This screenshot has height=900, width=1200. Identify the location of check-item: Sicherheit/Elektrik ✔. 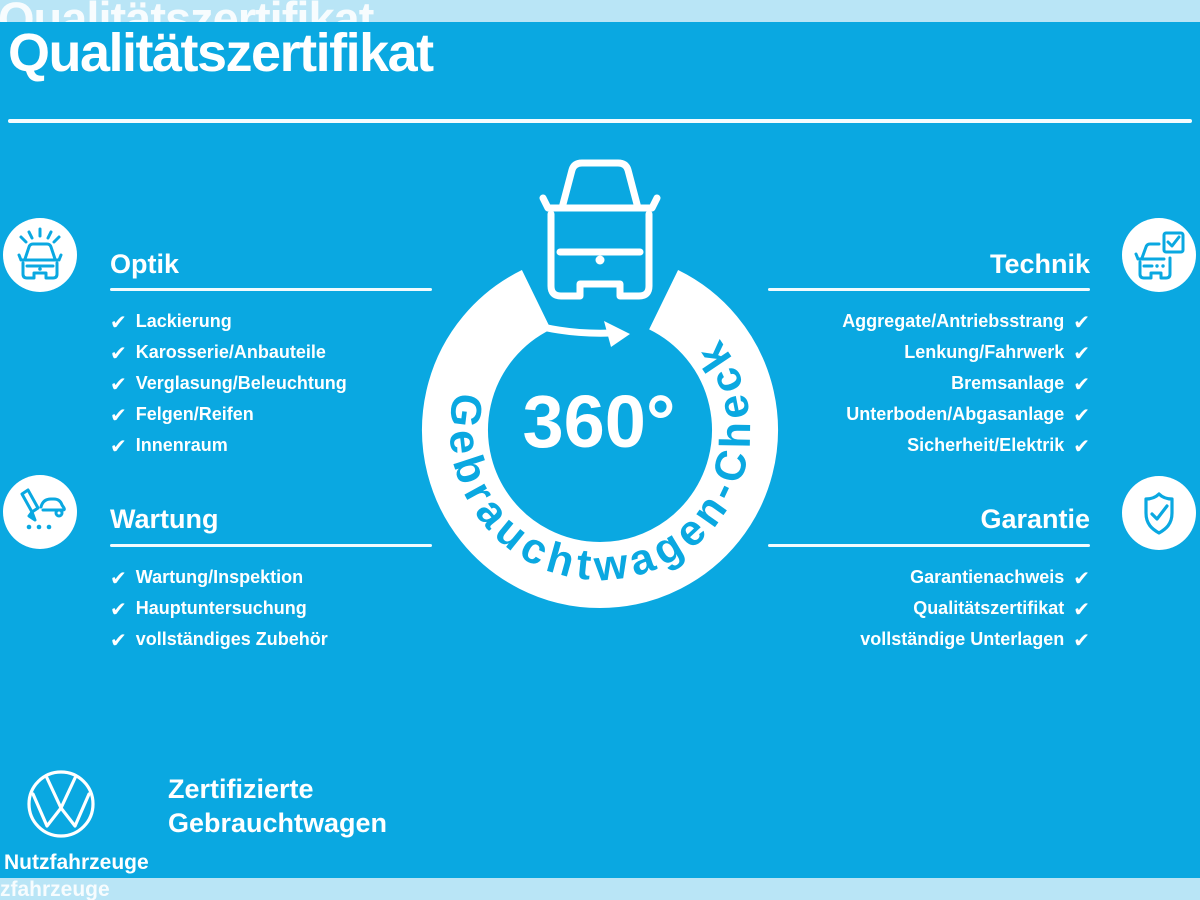
(929, 445).